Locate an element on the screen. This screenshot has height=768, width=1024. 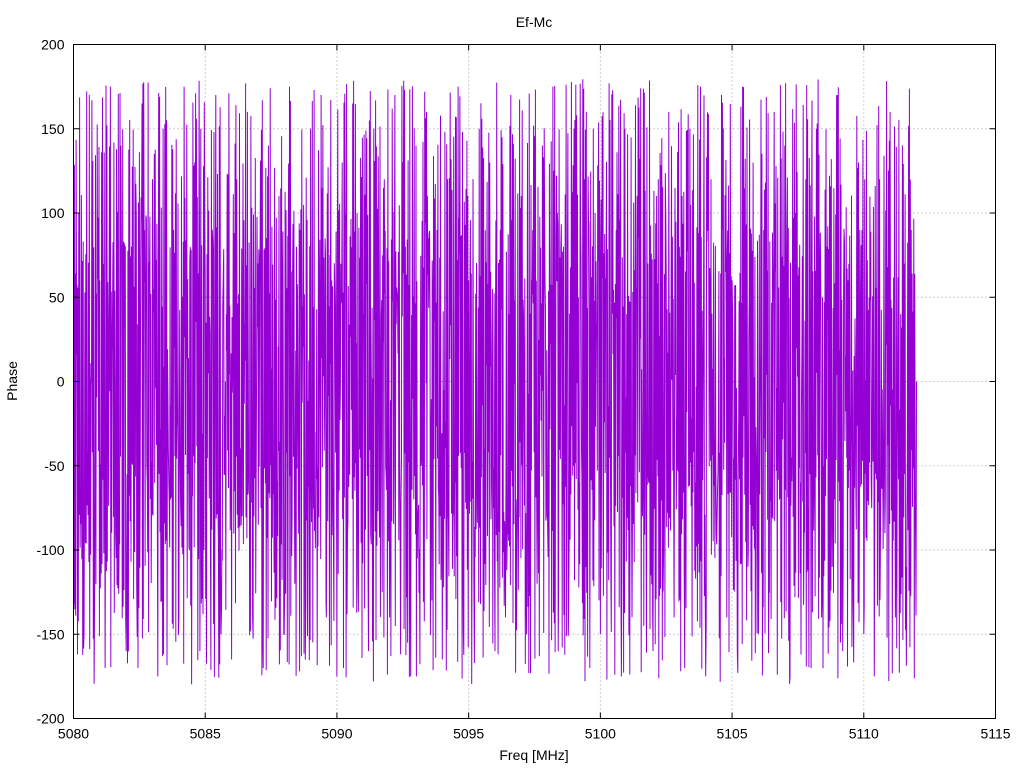
x-tick-label: 5090 is located at coordinates (336, 734).